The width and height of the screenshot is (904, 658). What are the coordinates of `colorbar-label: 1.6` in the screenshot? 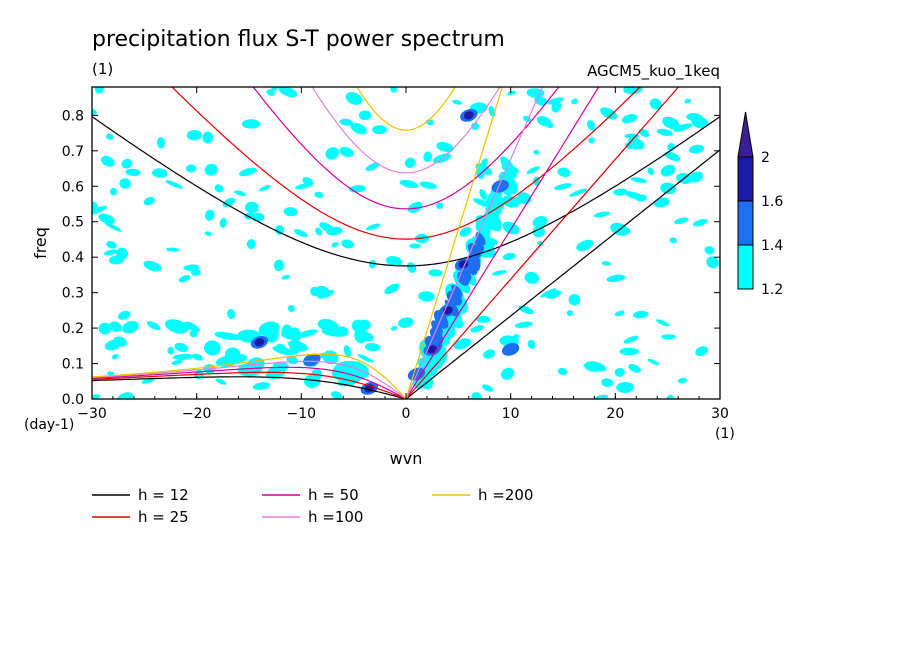 It's located at (772, 202).